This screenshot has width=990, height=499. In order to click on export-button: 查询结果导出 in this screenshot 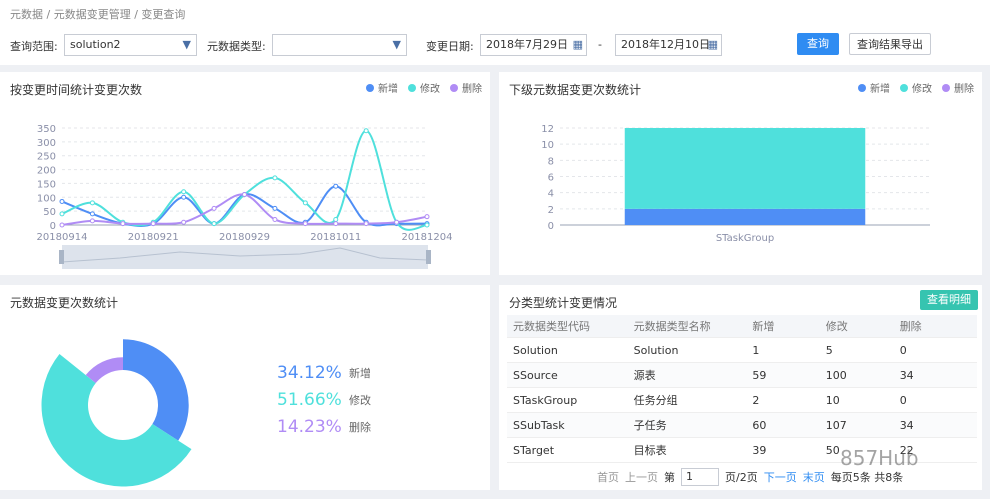, I will do `click(890, 44)`.